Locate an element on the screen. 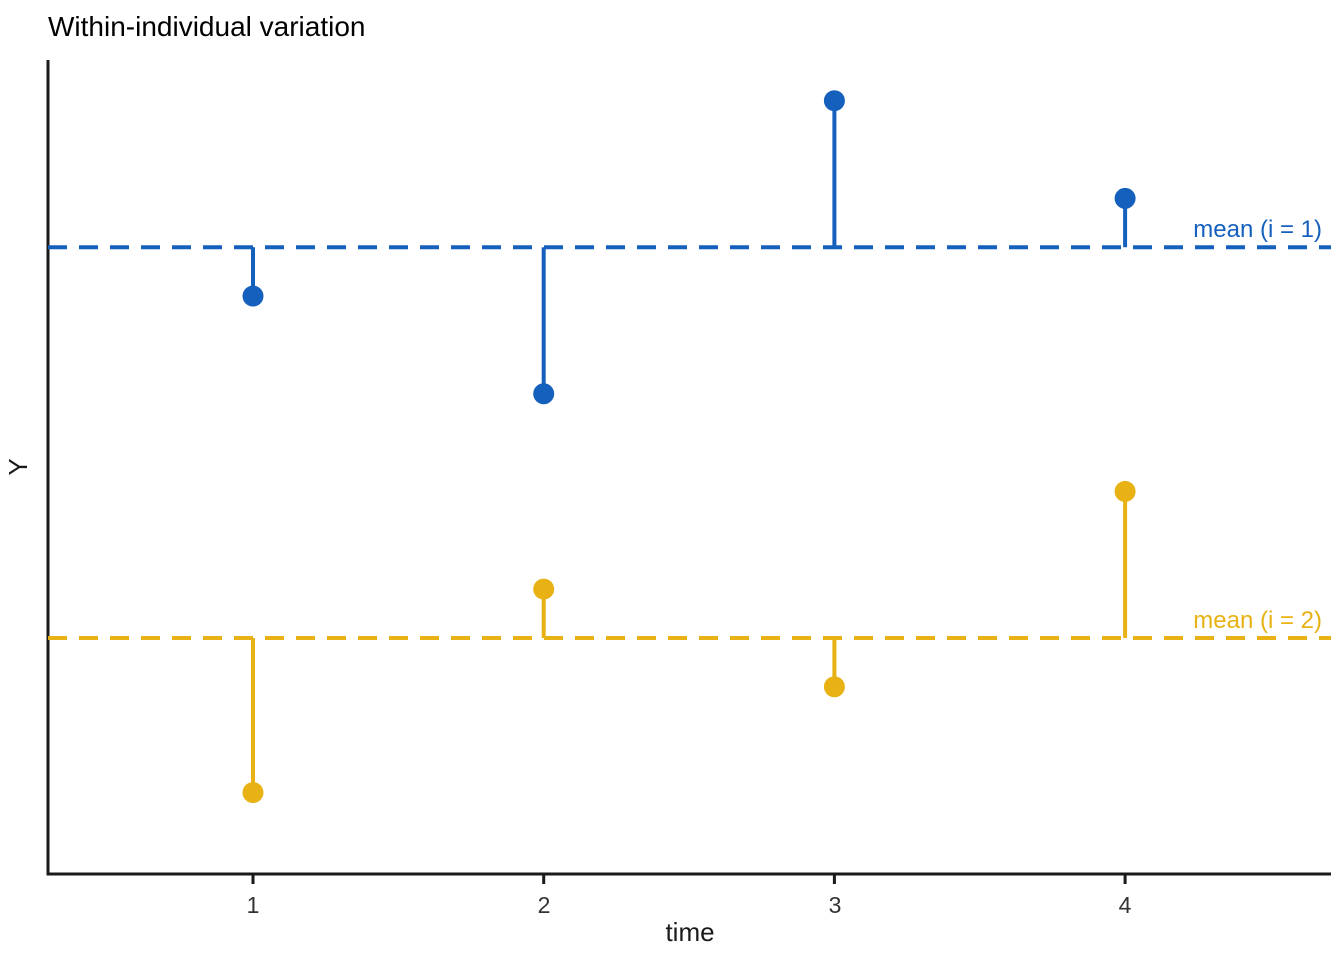 This screenshot has height=960, width=1344. x-tick-label-1: 1 is located at coordinates (253, 905).